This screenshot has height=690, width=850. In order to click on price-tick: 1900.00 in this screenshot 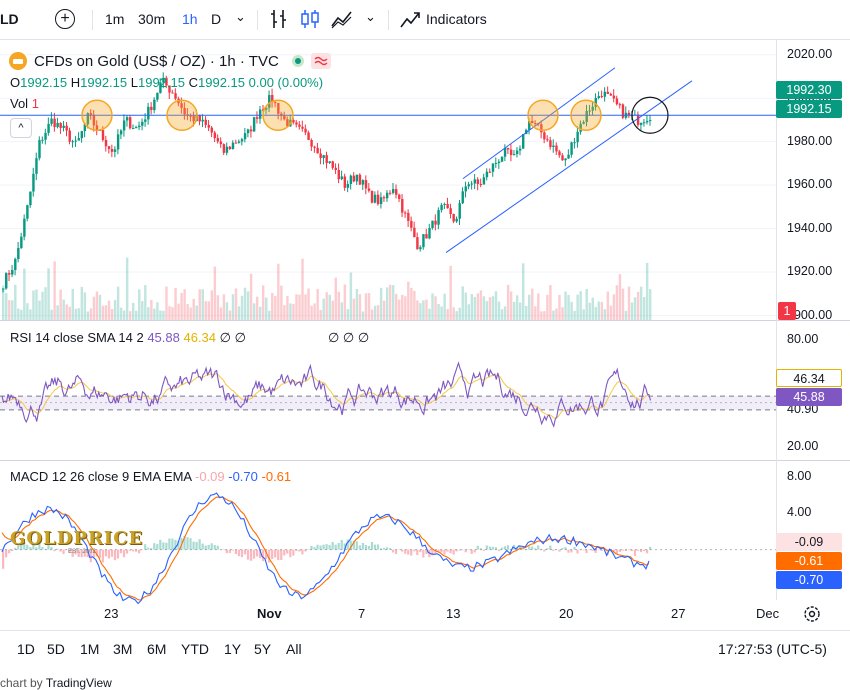, I will do `click(810, 314)`.